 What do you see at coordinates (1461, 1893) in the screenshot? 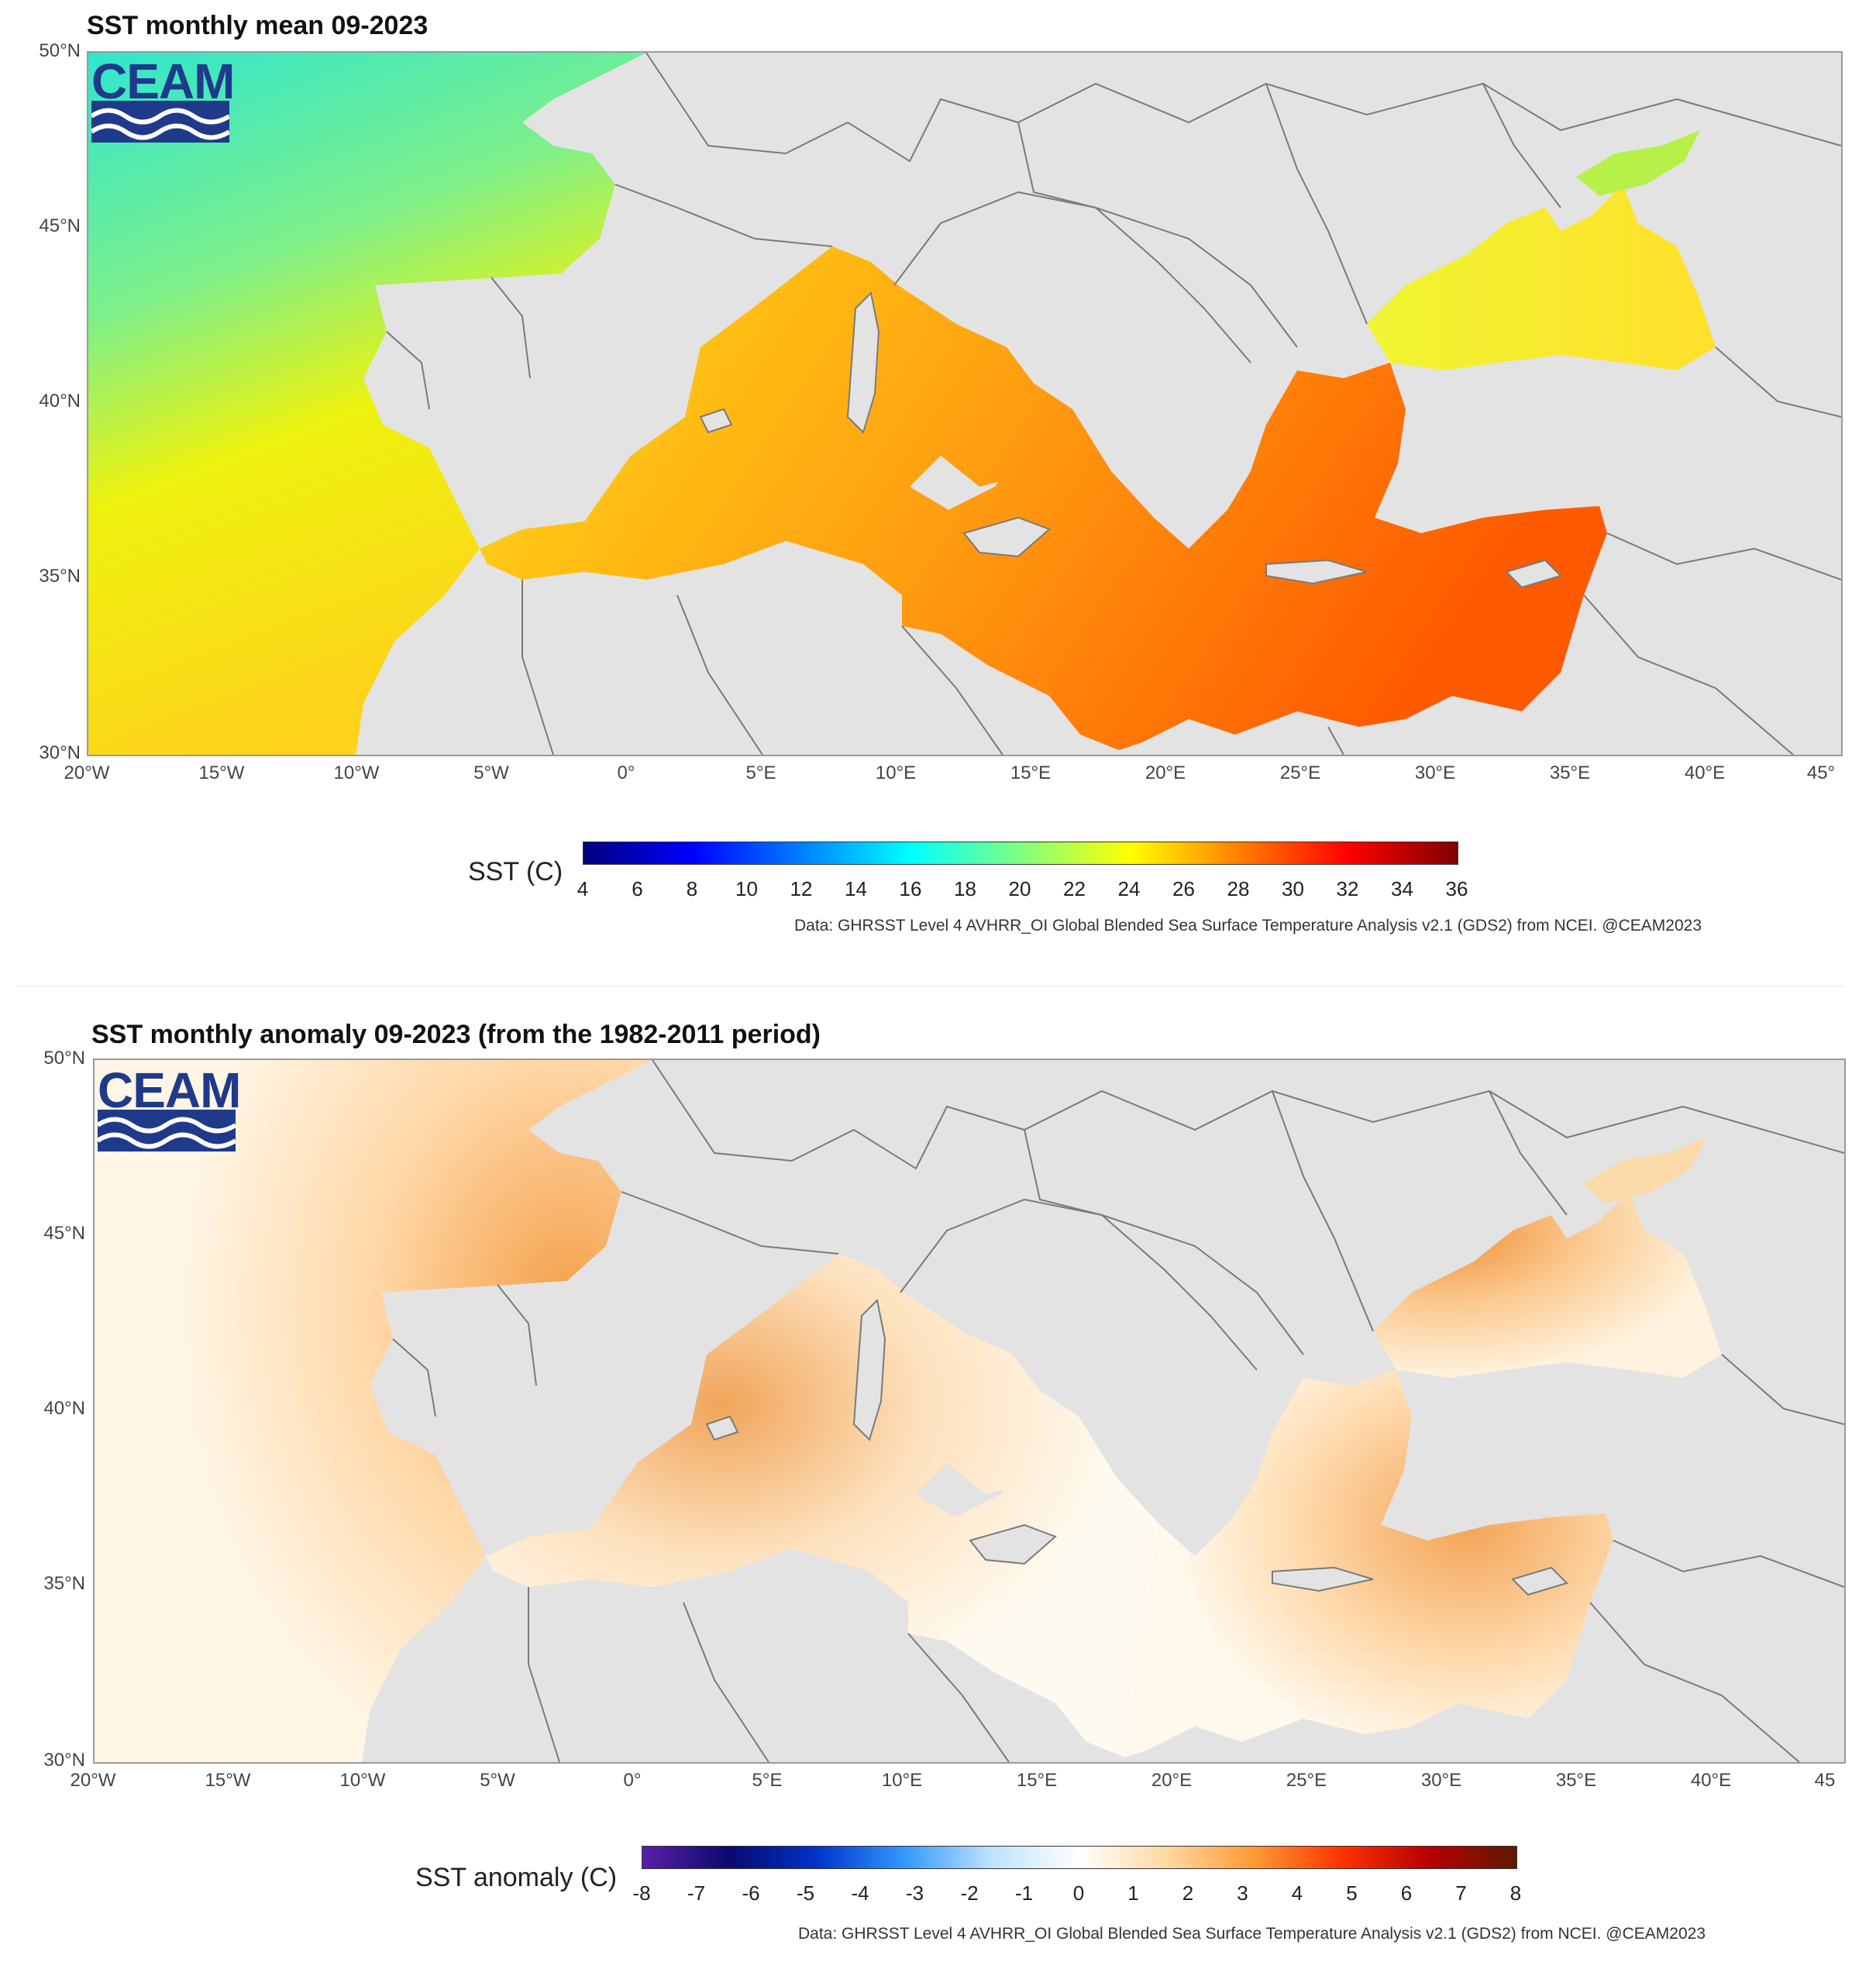
I see `colorbar-tick: 7` at bounding box center [1461, 1893].